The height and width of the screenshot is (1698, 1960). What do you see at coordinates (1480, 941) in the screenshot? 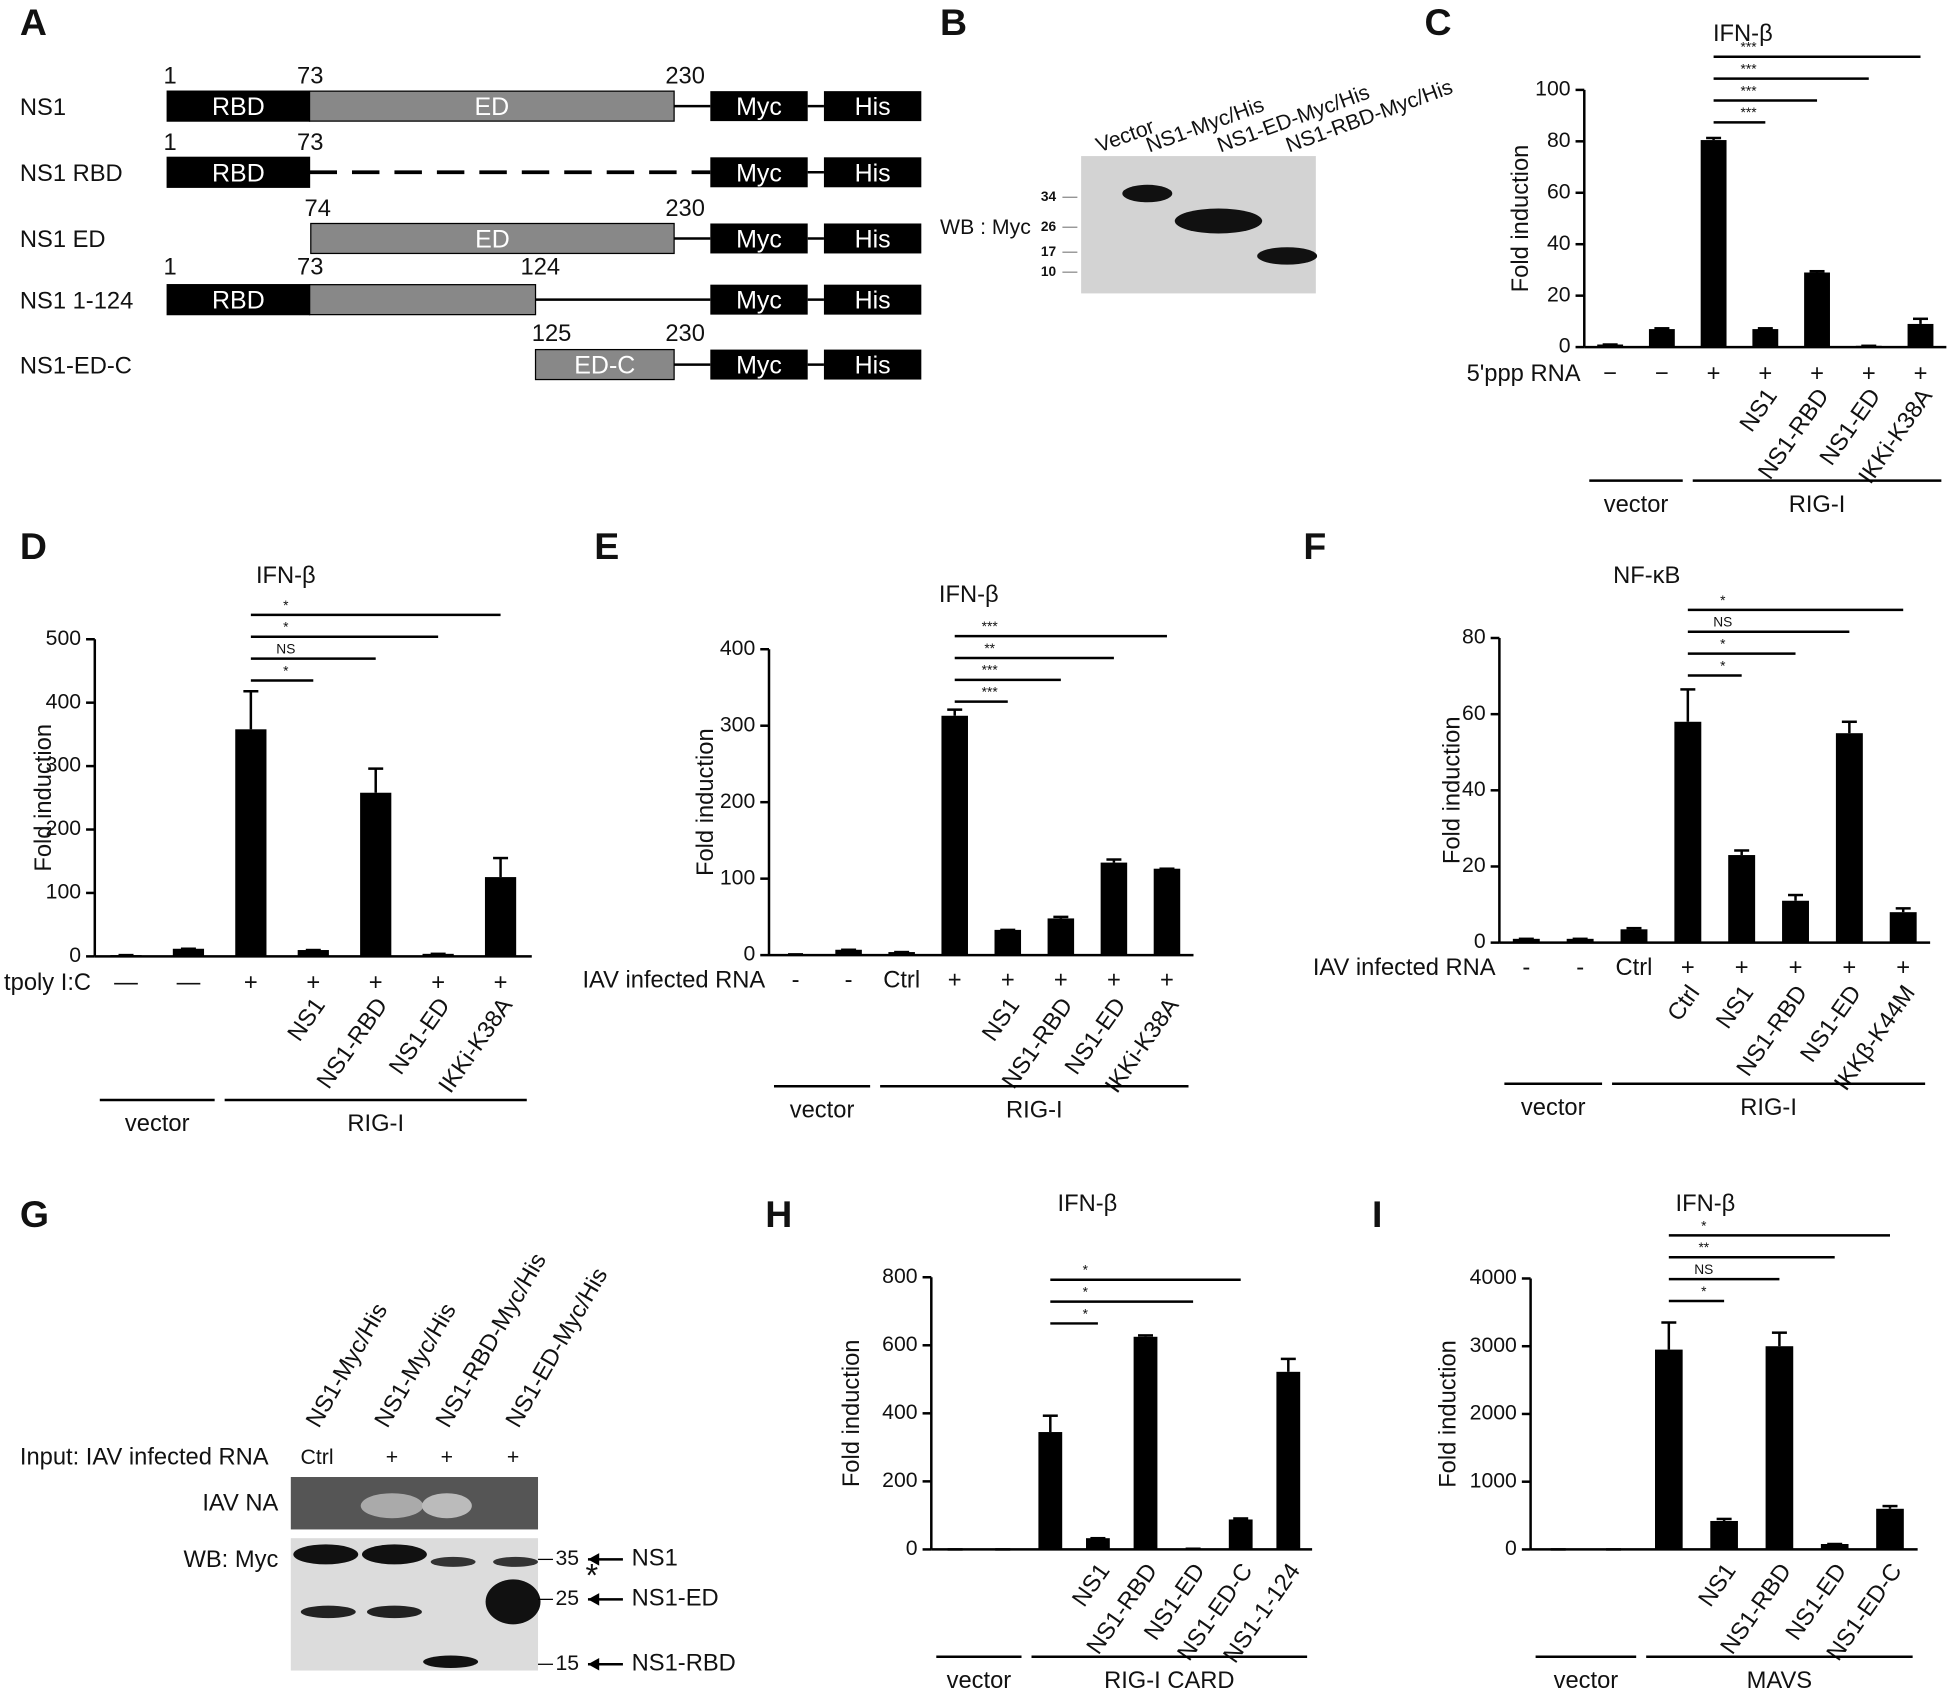
I see `y-tick-label: 0` at bounding box center [1480, 941].